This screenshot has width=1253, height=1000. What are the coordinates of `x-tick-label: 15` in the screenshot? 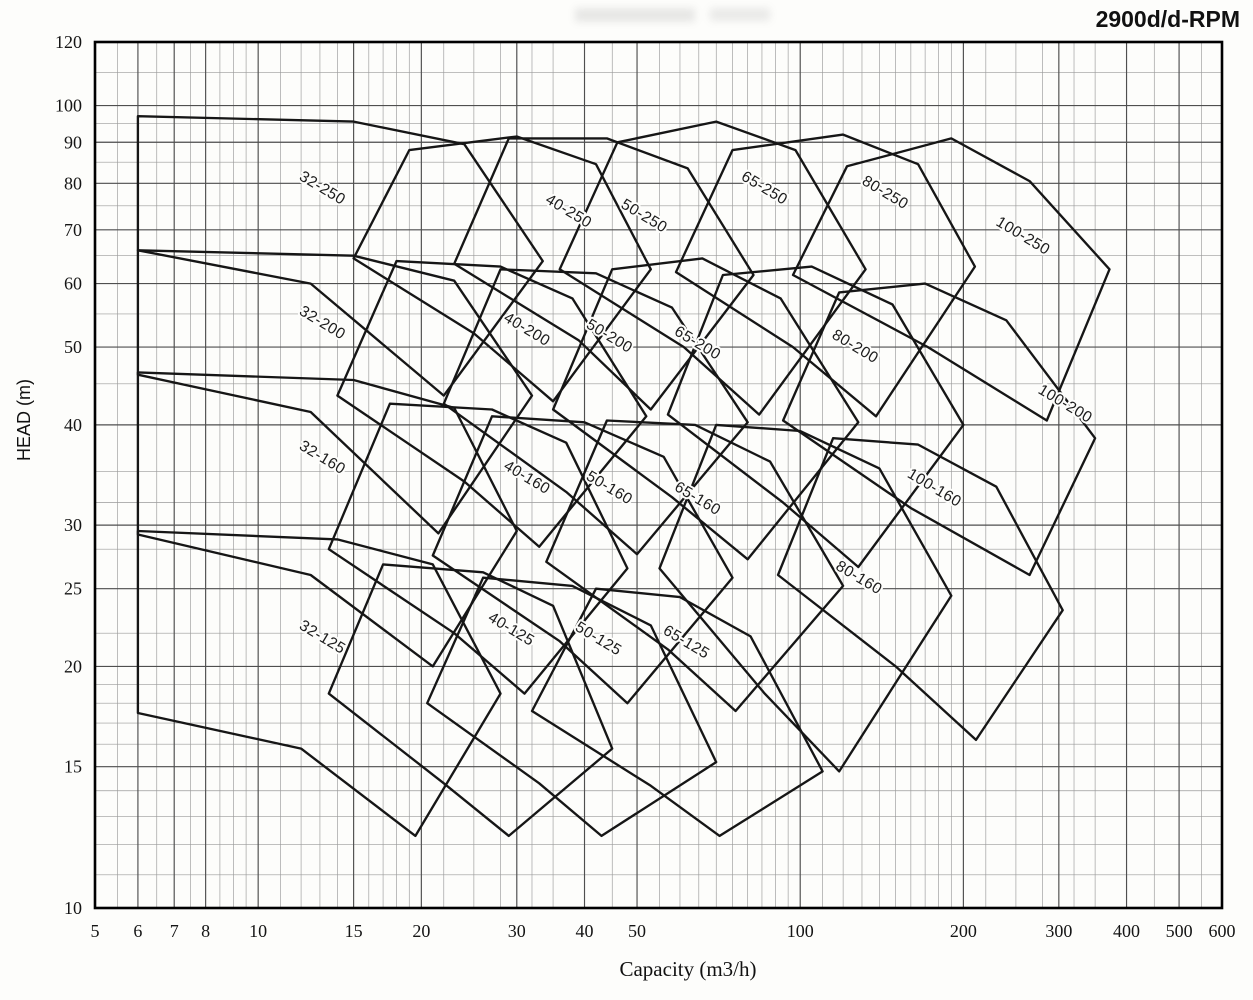 It's located at (354, 931).